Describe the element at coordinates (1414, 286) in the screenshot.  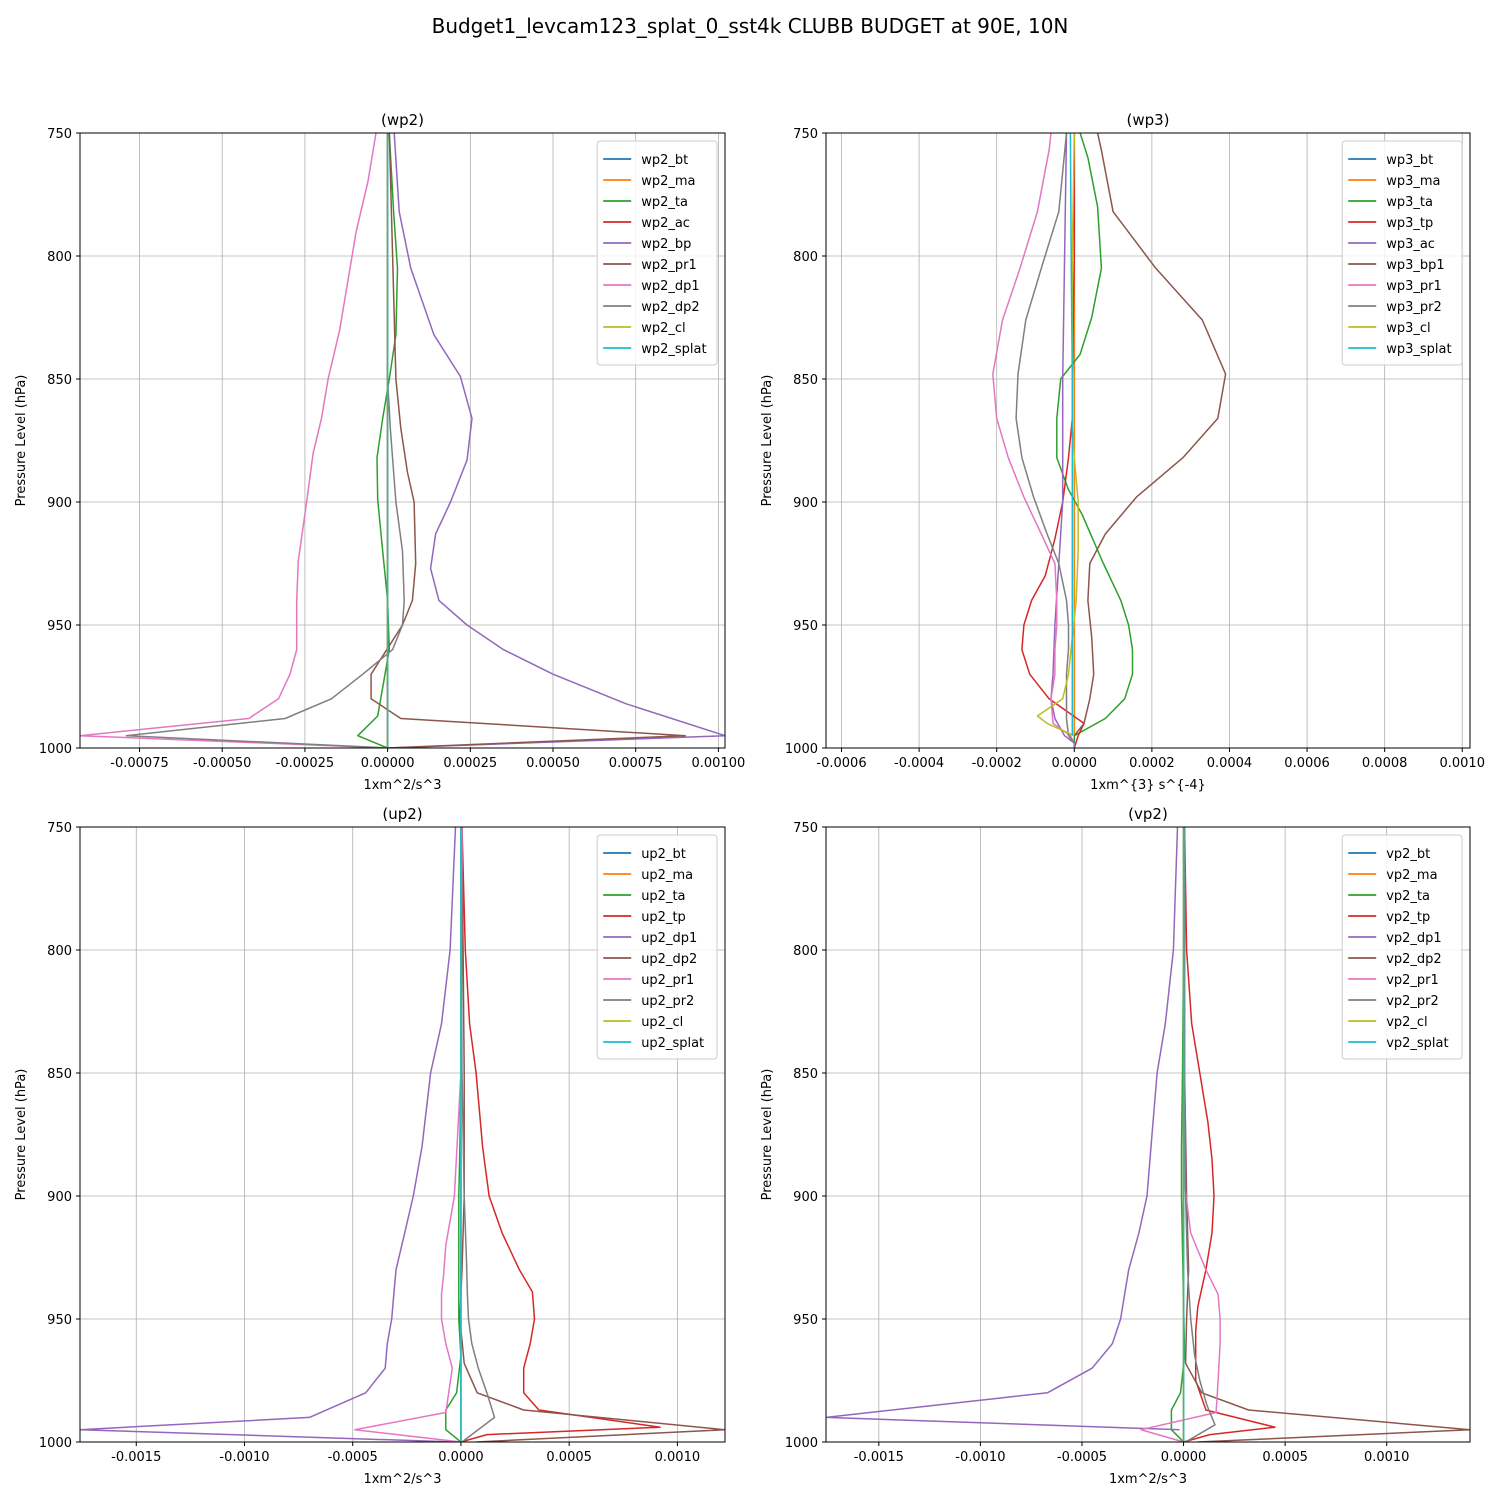
I see `legend-label: wp3_pr1` at that location.